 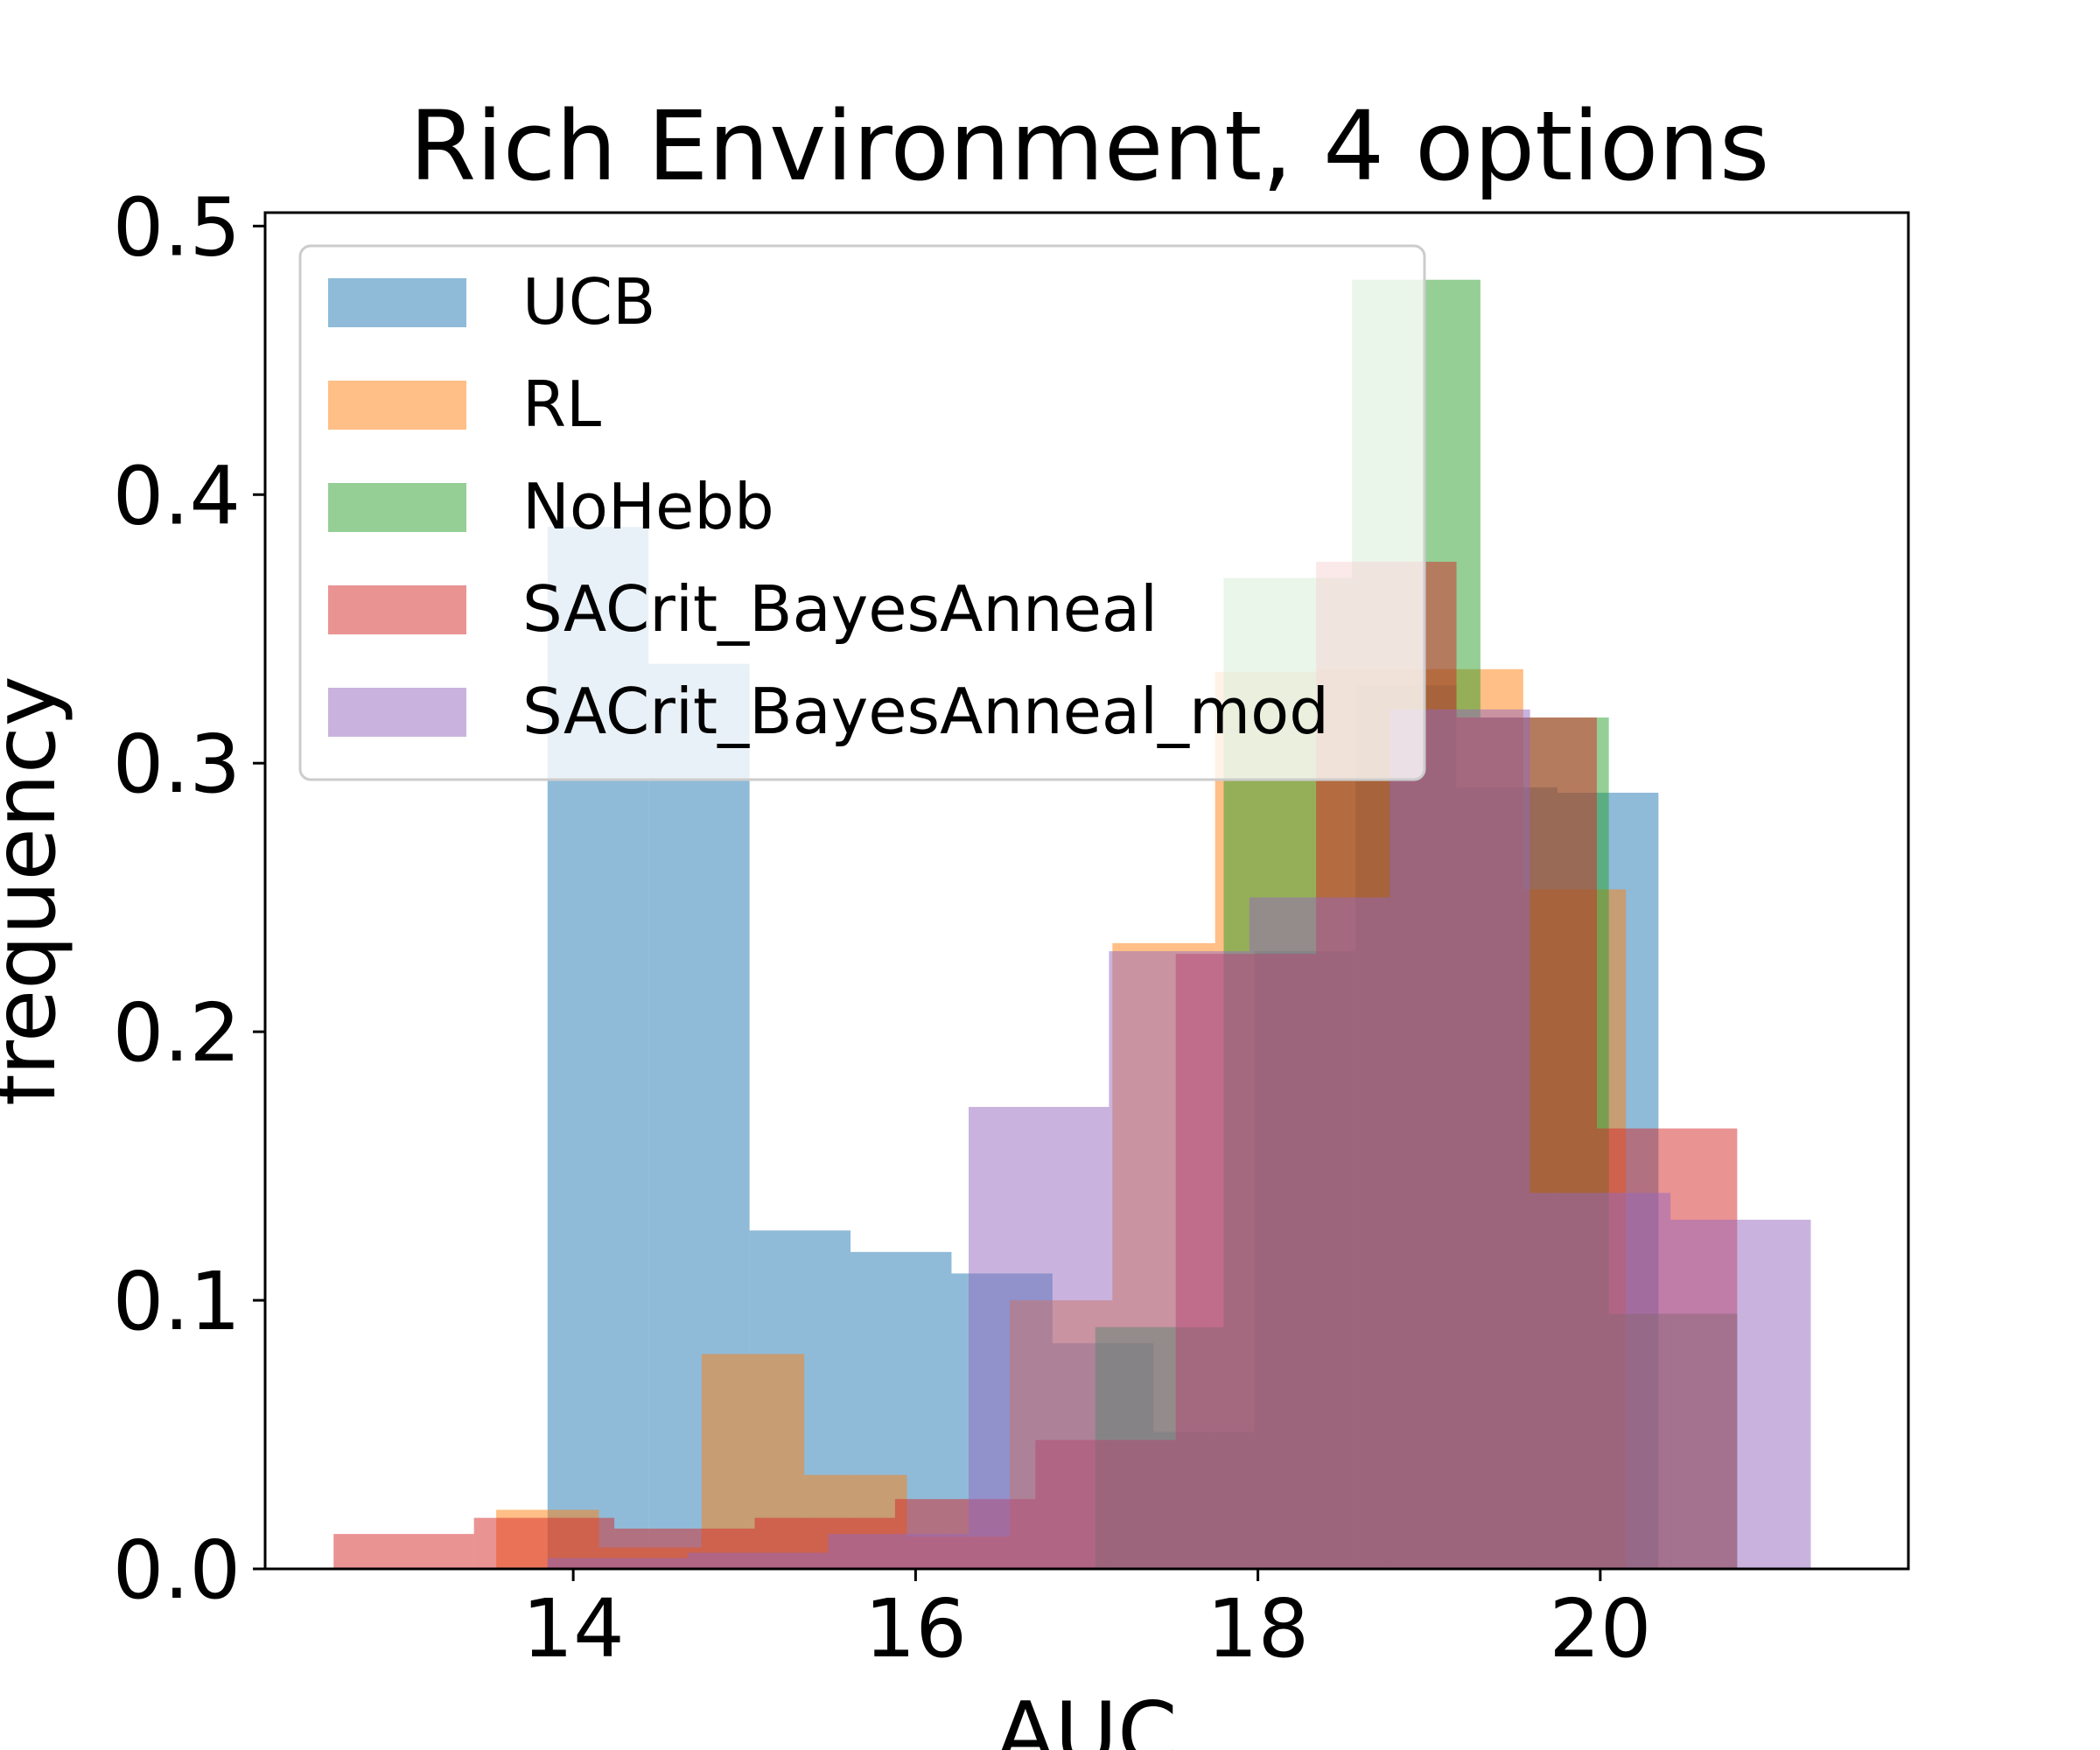 What do you see at coordinates (37, 891) in the screenshot?
I see `y-axis-label: frequency` at bounding box center [37, 891].